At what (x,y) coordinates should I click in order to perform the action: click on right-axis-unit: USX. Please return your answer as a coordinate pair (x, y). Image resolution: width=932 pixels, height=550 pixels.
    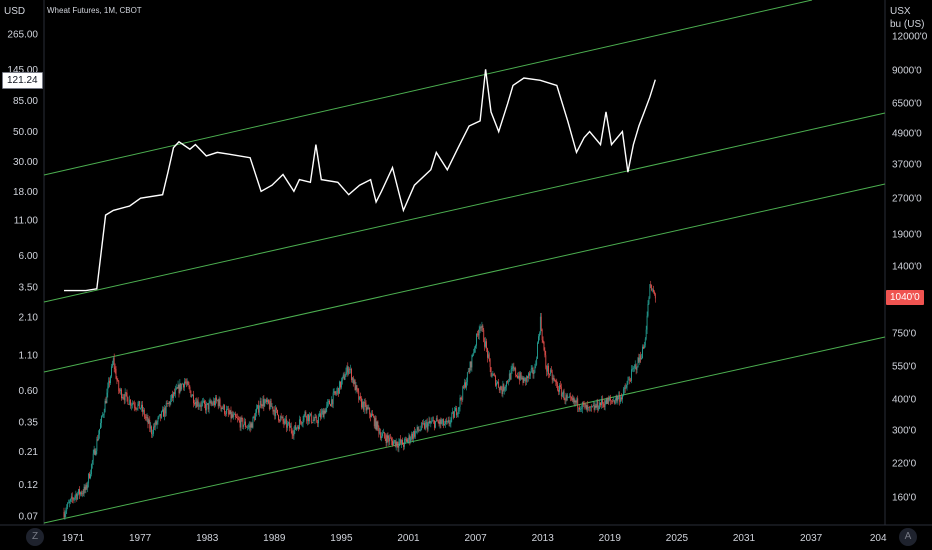
    Looking at the image, I should click on (900, 11).